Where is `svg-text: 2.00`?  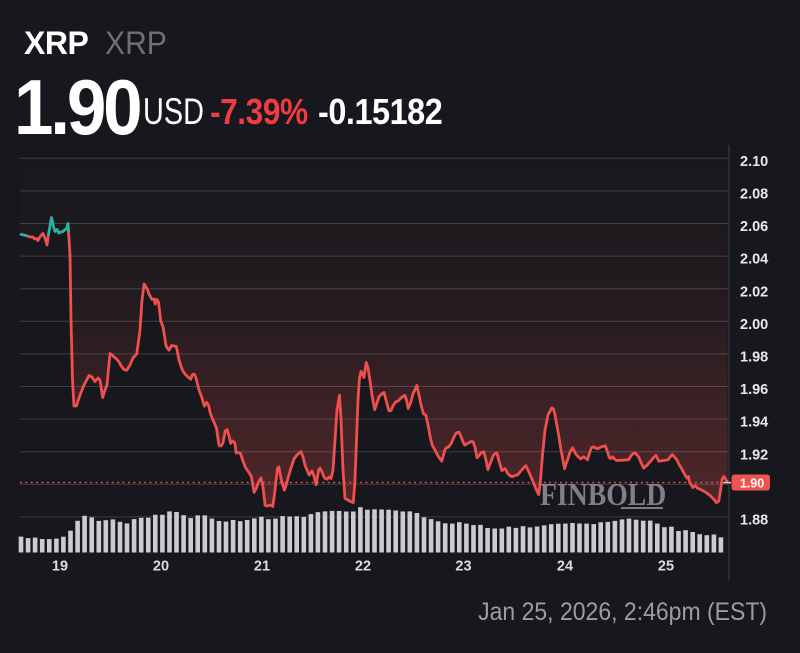
svg-text: 2.00 is located at coordinates (754, 325).